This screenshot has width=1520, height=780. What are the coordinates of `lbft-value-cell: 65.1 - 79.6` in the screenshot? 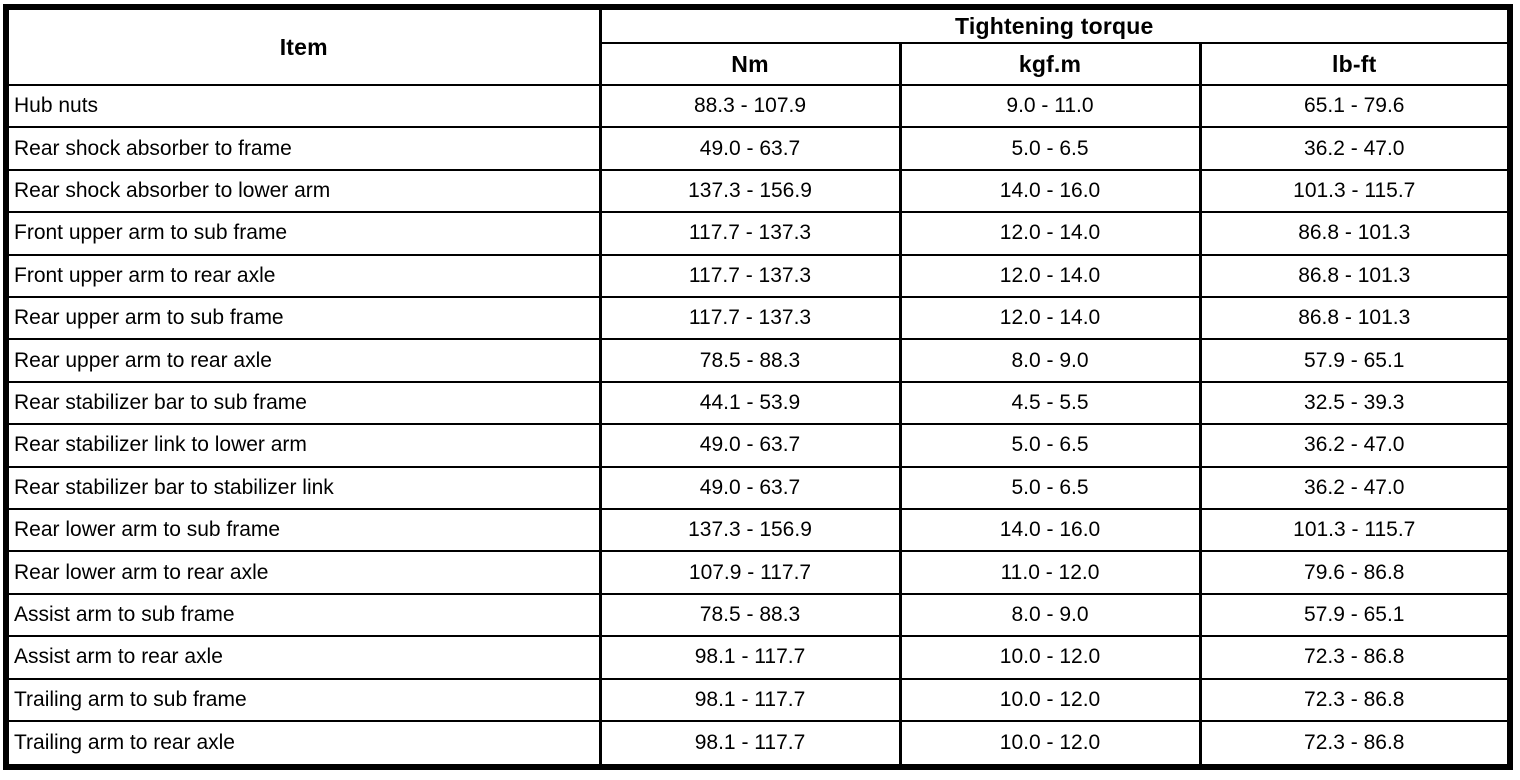 It's located at (1355, 106).